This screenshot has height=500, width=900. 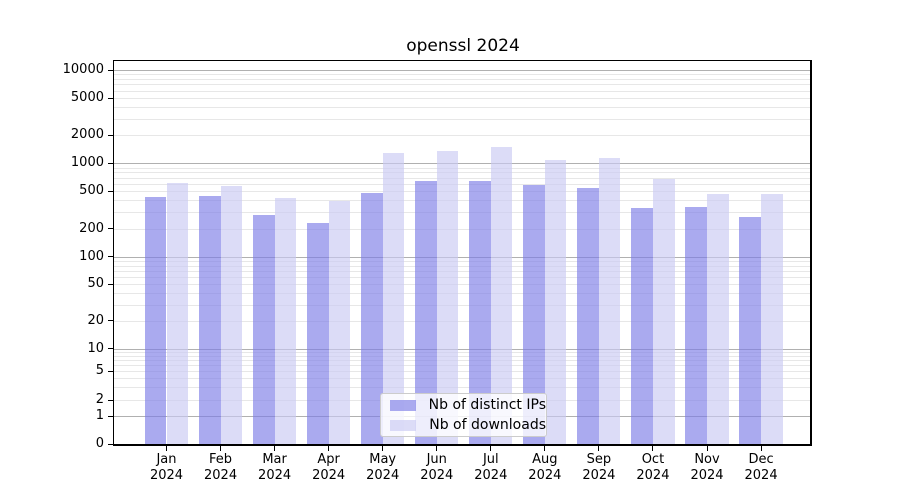 I want to click on legend-swatch-downloads, so click(x=403, y=425).